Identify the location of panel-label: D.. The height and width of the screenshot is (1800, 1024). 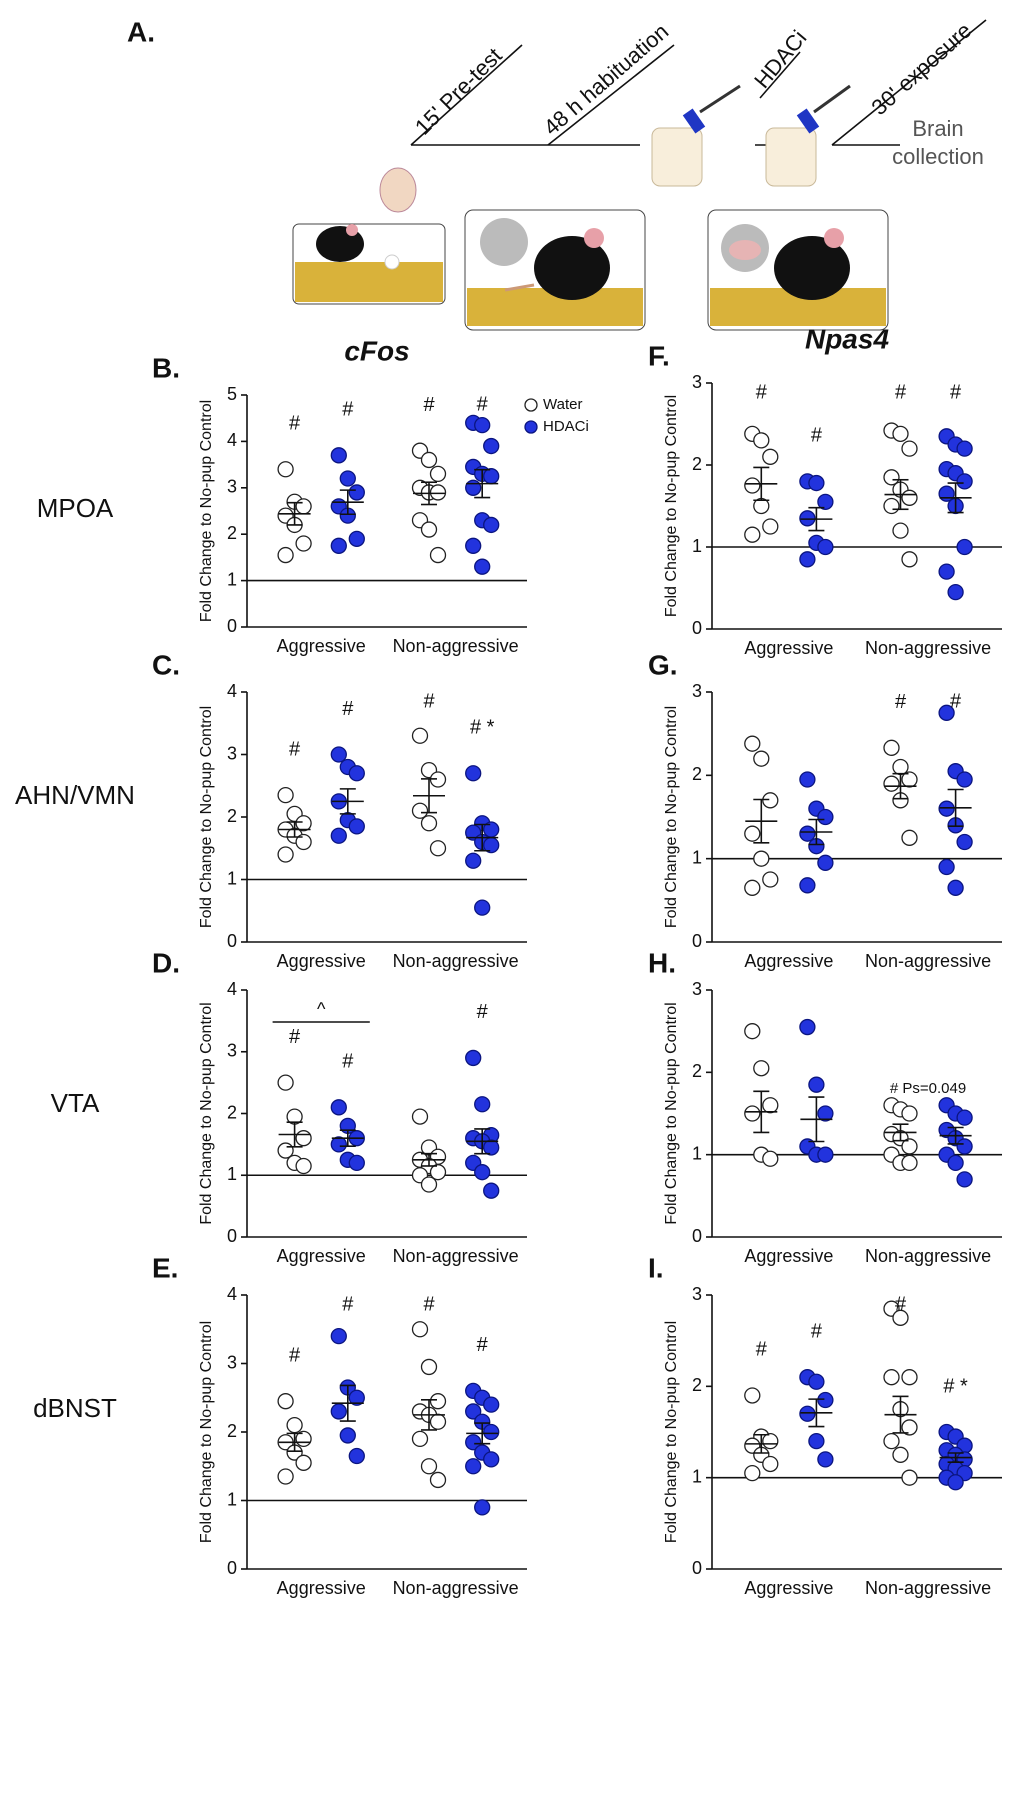
(166, 962).